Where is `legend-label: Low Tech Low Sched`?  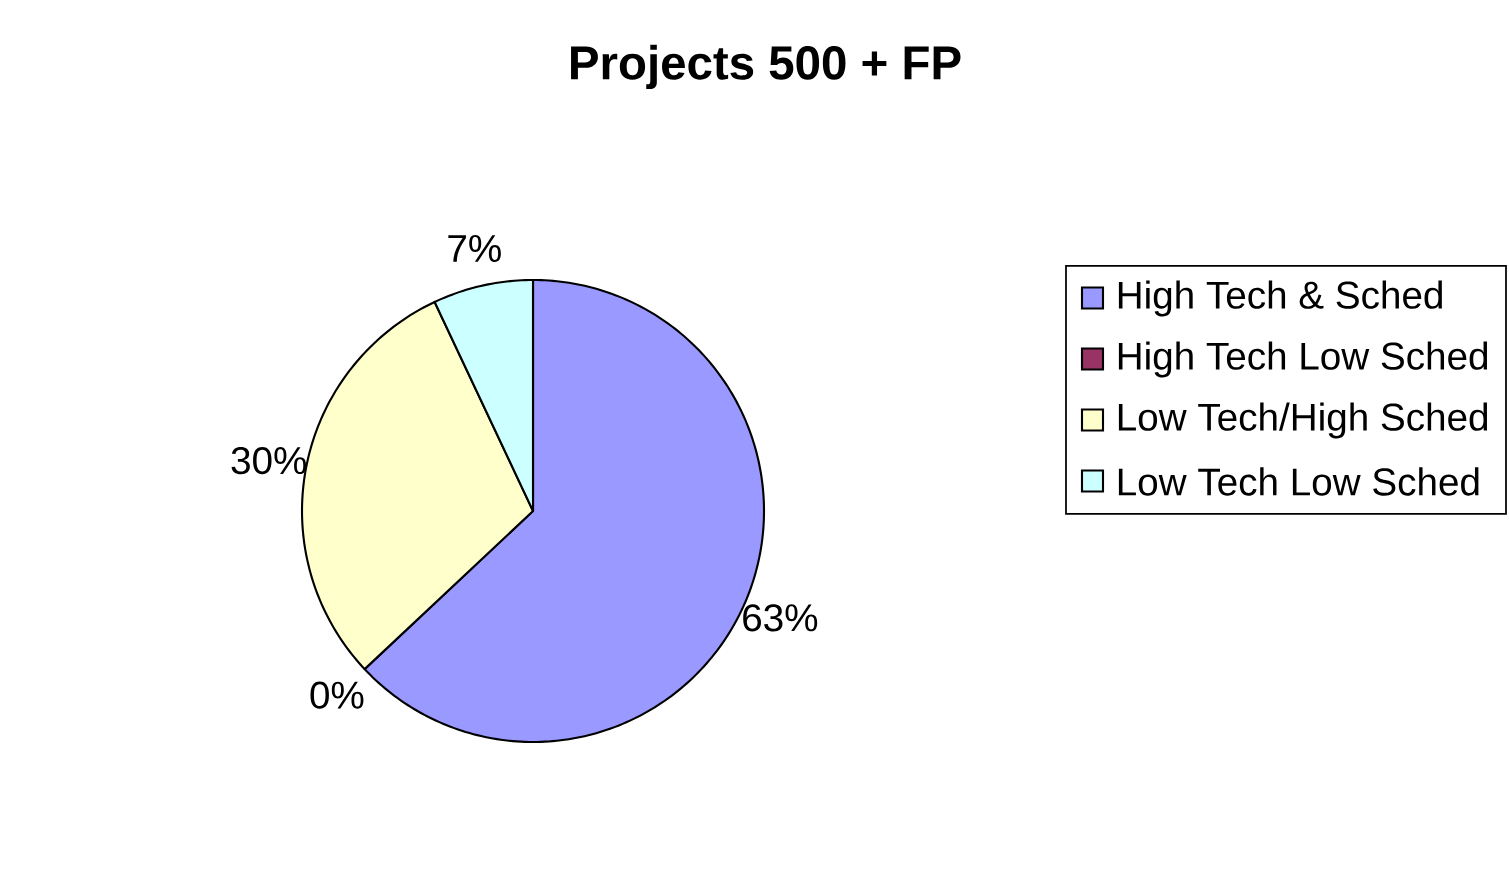
legend-label: Low Tech Low Sched is located at coordinates (1298, 481).